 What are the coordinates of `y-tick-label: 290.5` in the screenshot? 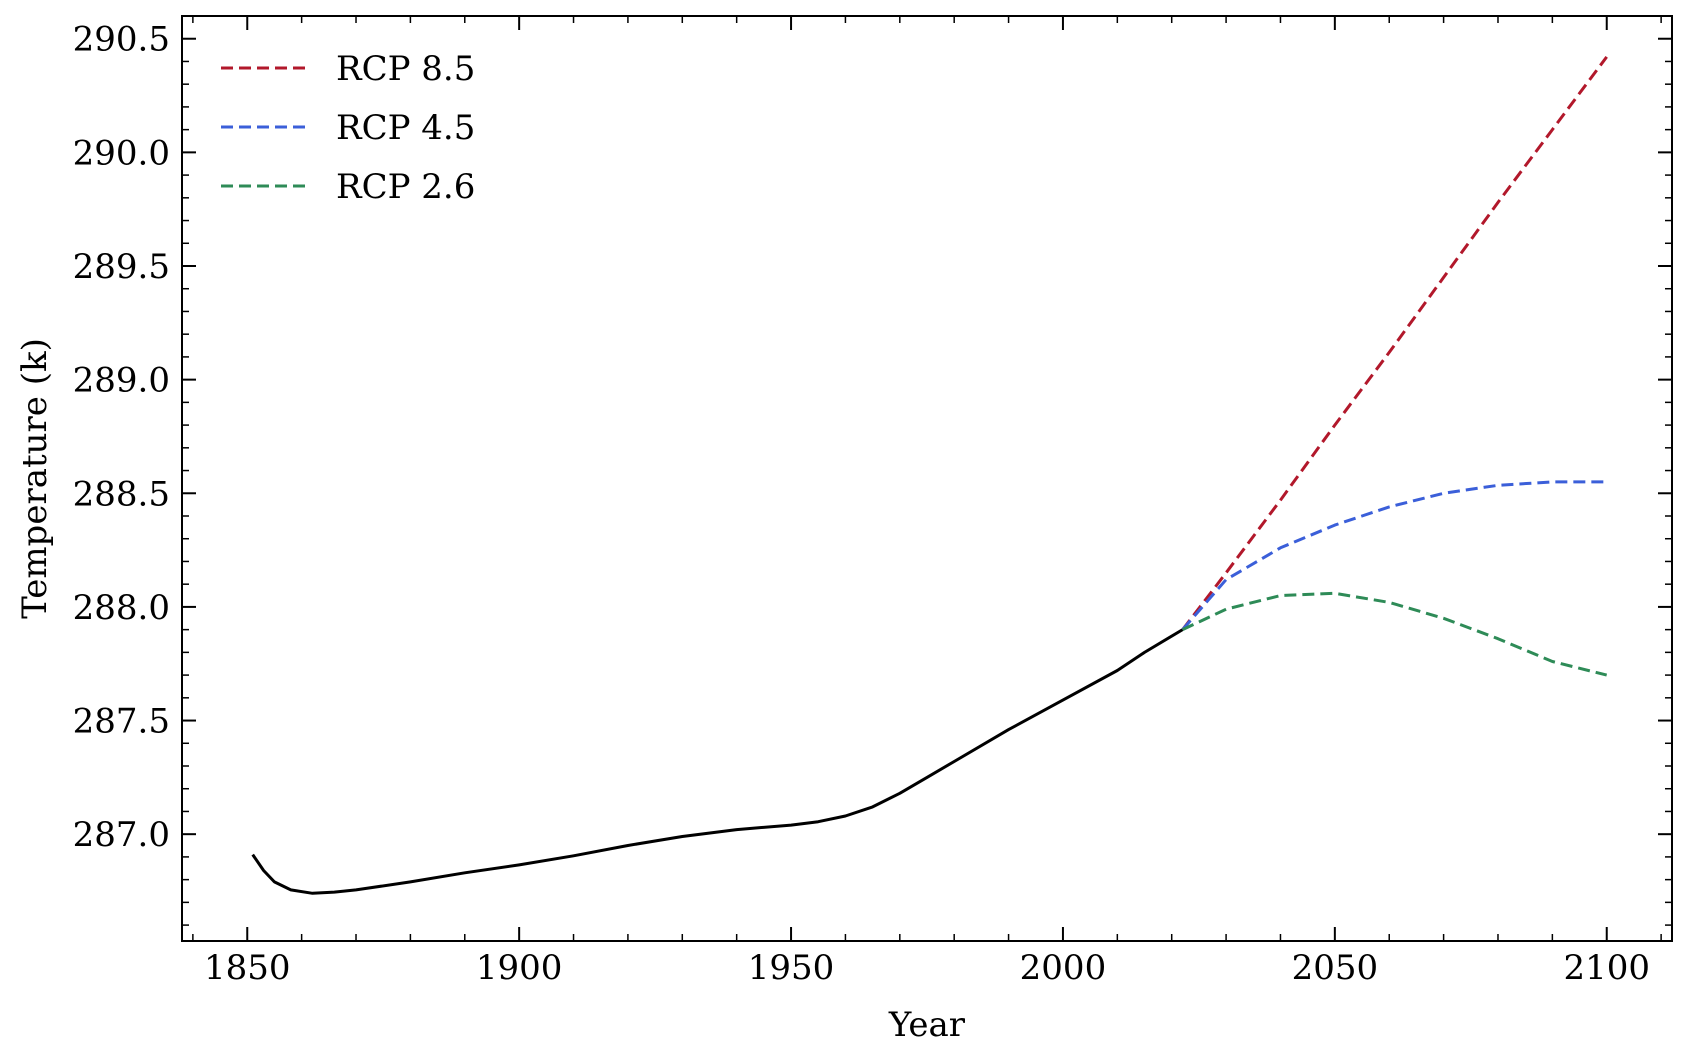 It's located at (121, 40).